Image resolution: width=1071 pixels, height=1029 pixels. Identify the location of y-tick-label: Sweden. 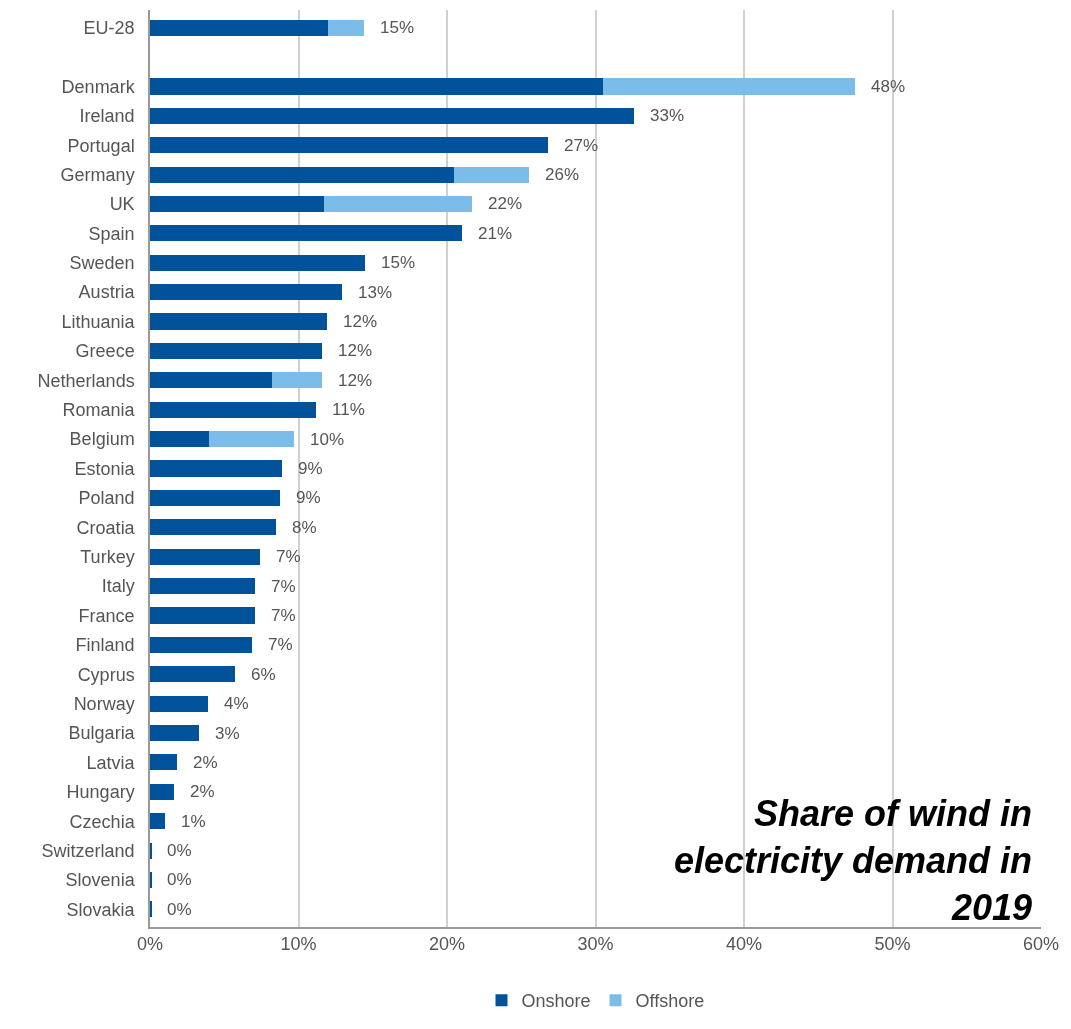
(102, 263).